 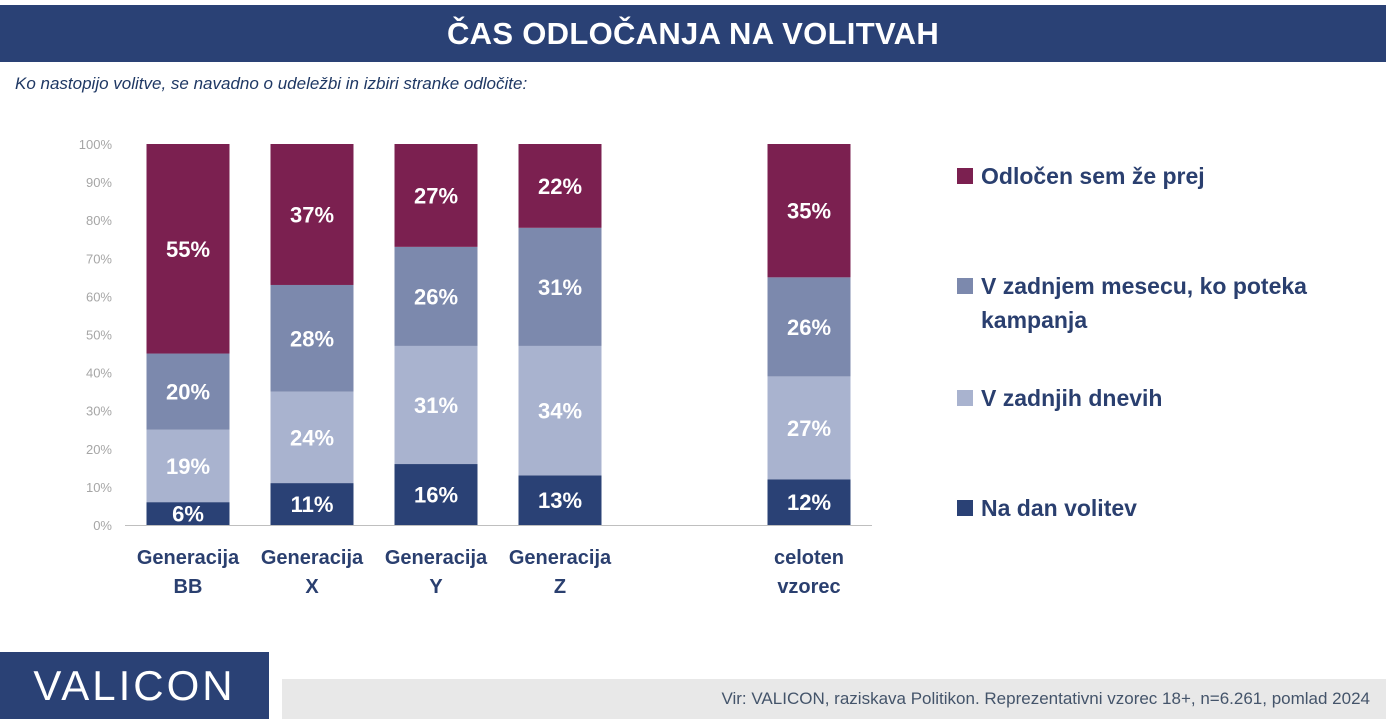 I want to click on data-label: 55%, so click(x=188, y=249).